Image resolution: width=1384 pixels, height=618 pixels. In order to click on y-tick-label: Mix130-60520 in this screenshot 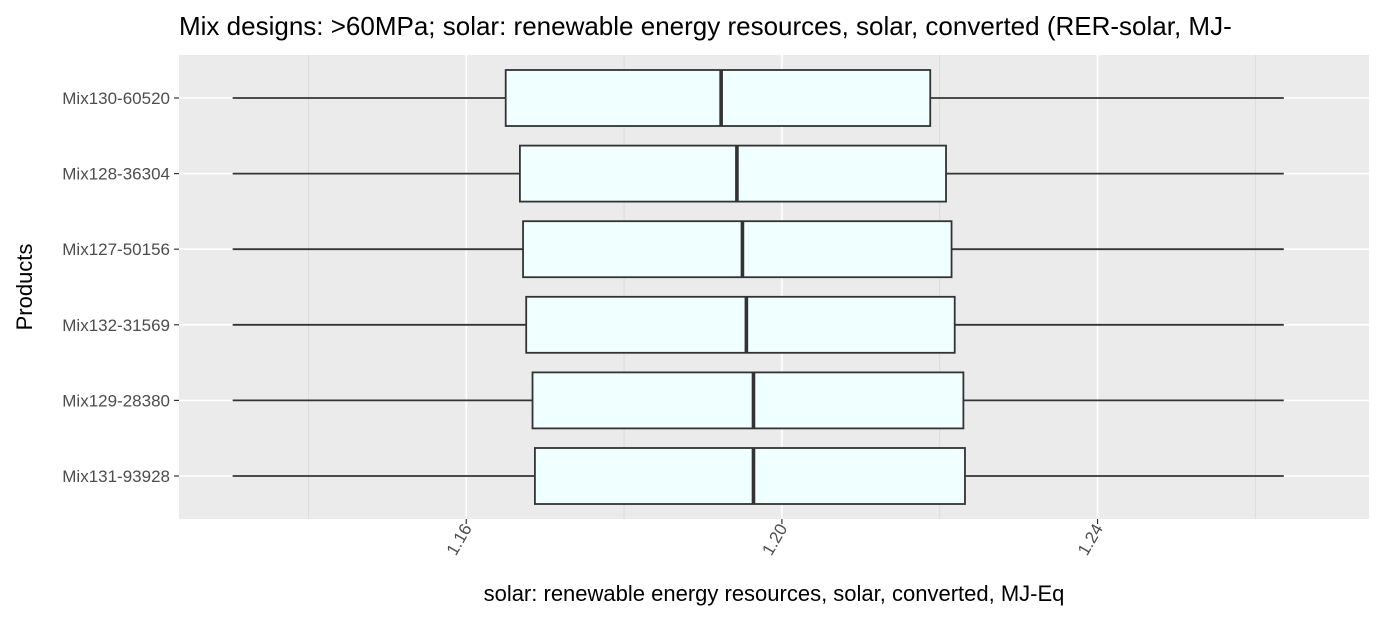, I will do `click(116, 98)`.